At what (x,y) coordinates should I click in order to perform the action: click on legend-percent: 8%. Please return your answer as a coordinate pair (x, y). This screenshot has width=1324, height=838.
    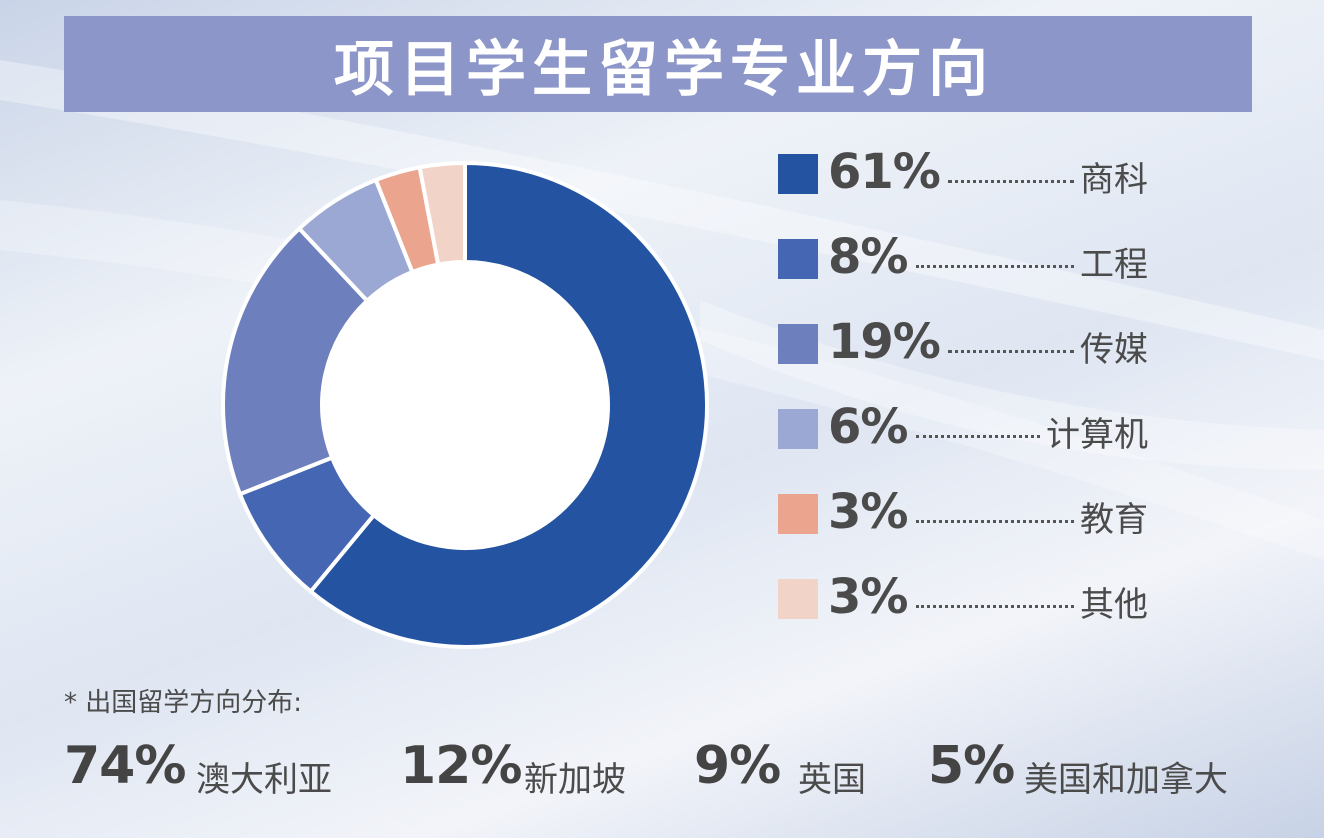
    Looking at the image, I should click on (868, 257).